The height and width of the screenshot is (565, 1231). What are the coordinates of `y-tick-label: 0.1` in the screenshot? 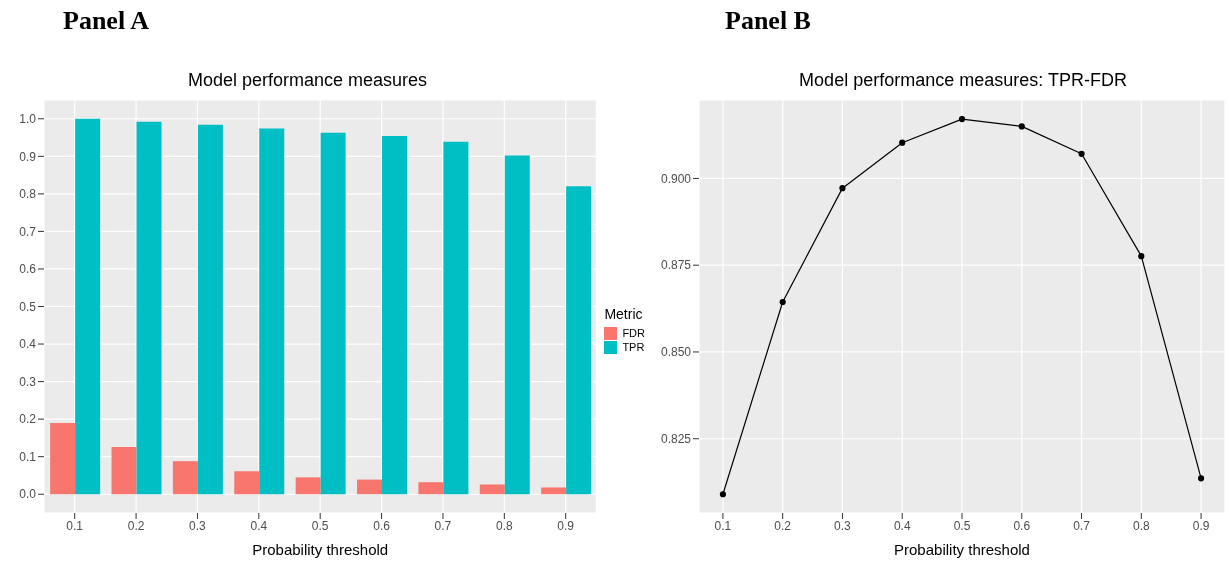 It's located at (28, 456).